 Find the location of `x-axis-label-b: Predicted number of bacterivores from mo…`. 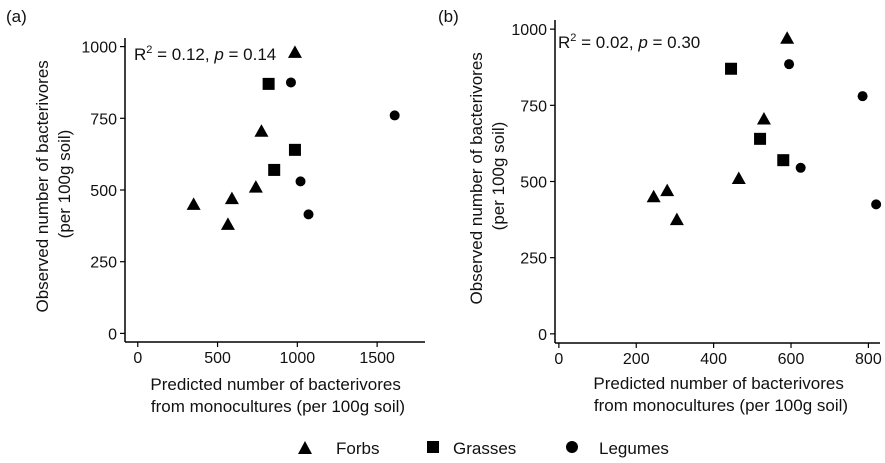

x-axis-label-b: Predicted number of bacterivores from mo… is located at coordinates (720, 394).